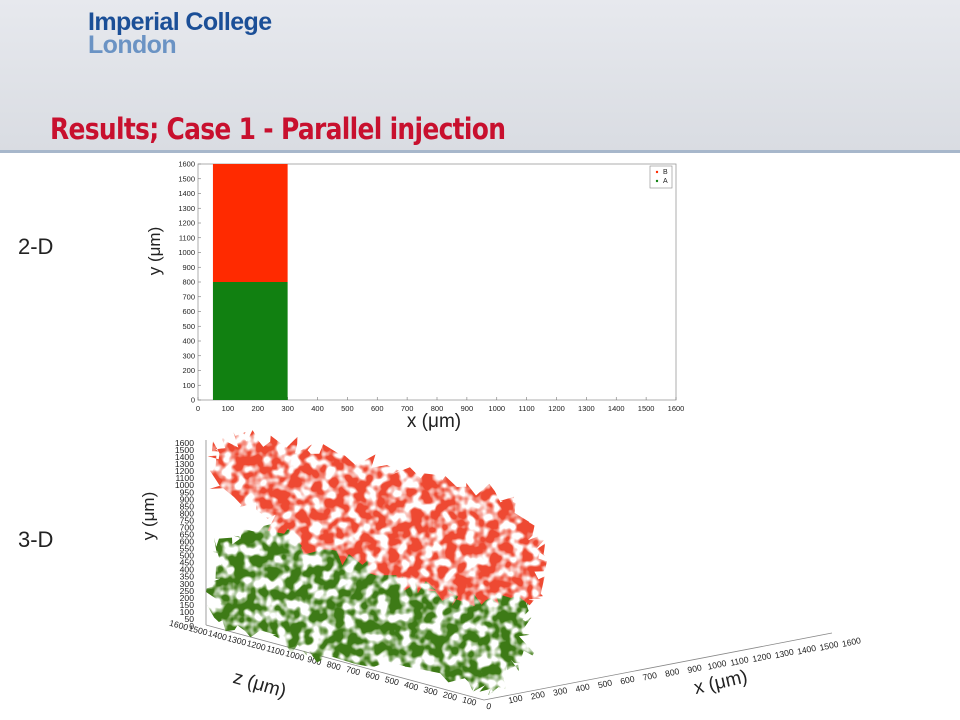  I want to click on series-b-region, so click(250, 223).